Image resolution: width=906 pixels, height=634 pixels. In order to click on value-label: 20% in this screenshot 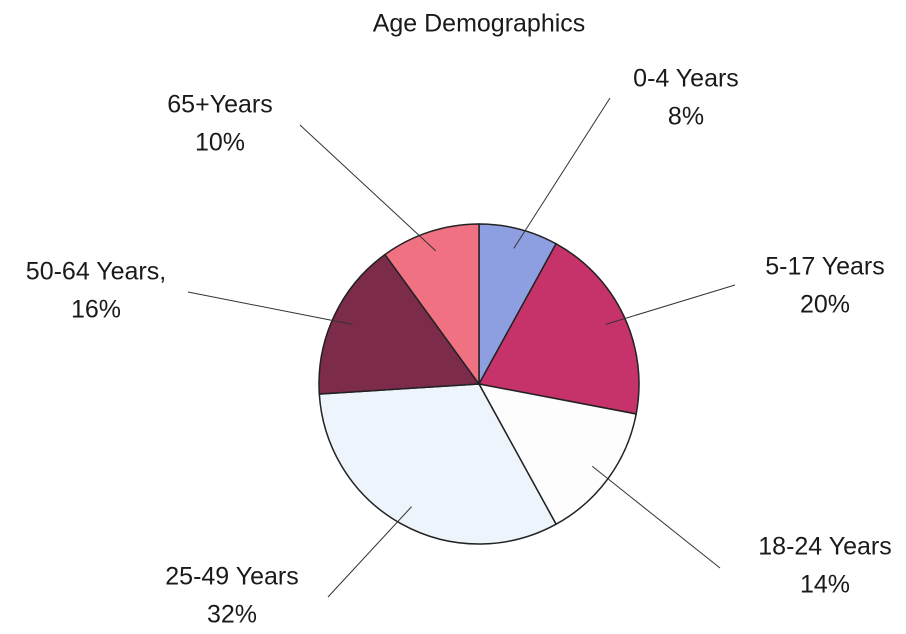, I will do `click(825, 305)`.